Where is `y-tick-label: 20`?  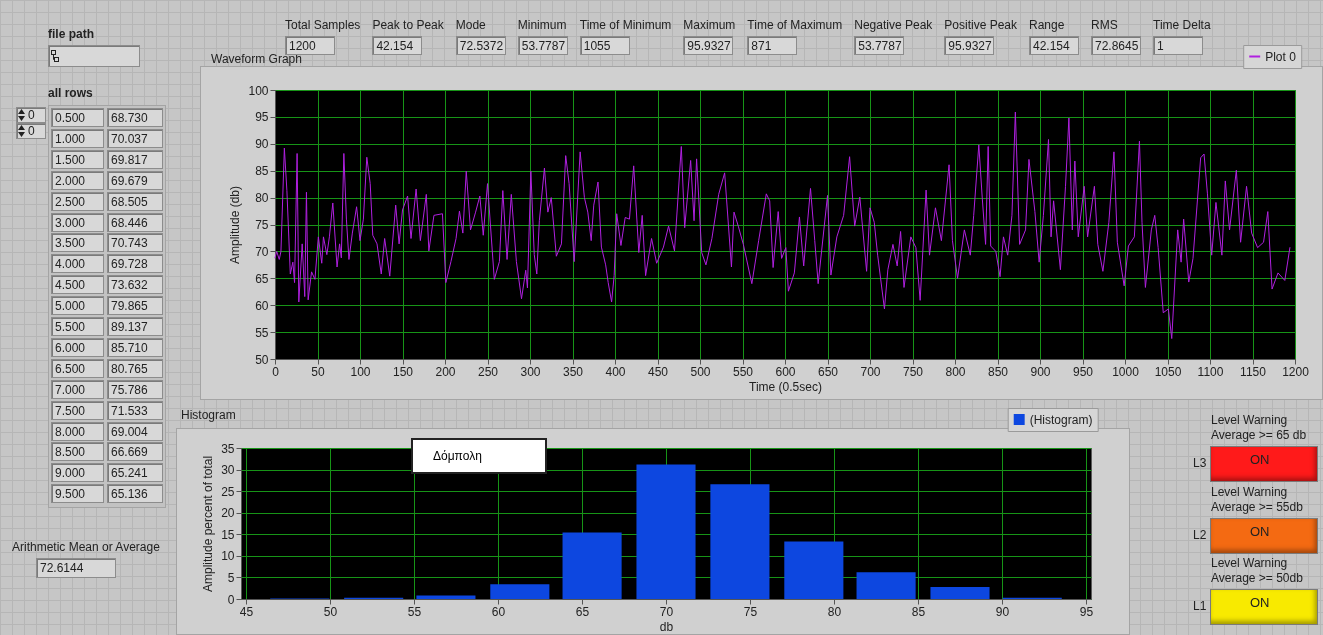 y-tick-label: 20 is located at coordinates (228, 513).